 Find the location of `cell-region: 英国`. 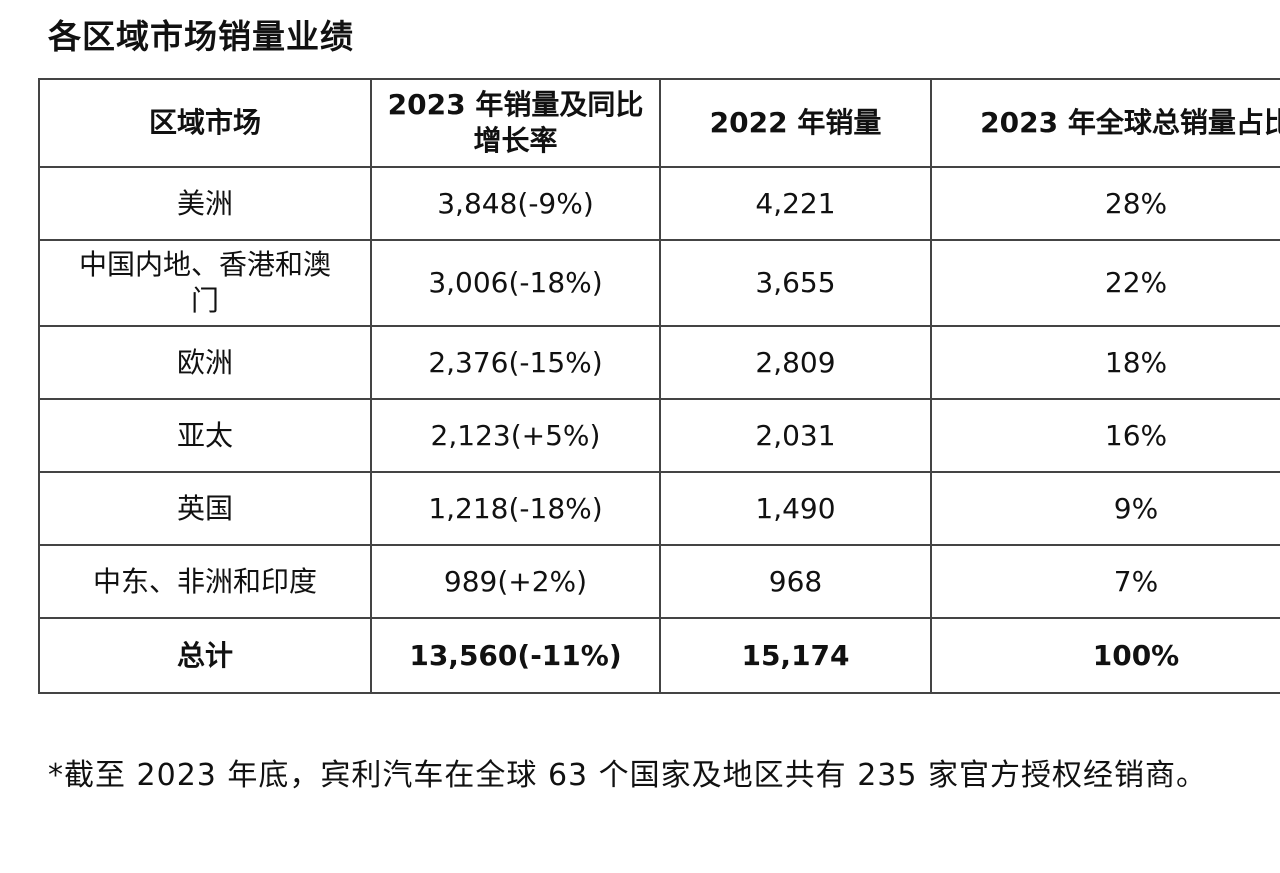

cell-region: 英国 is located at coordinates (205, 508).